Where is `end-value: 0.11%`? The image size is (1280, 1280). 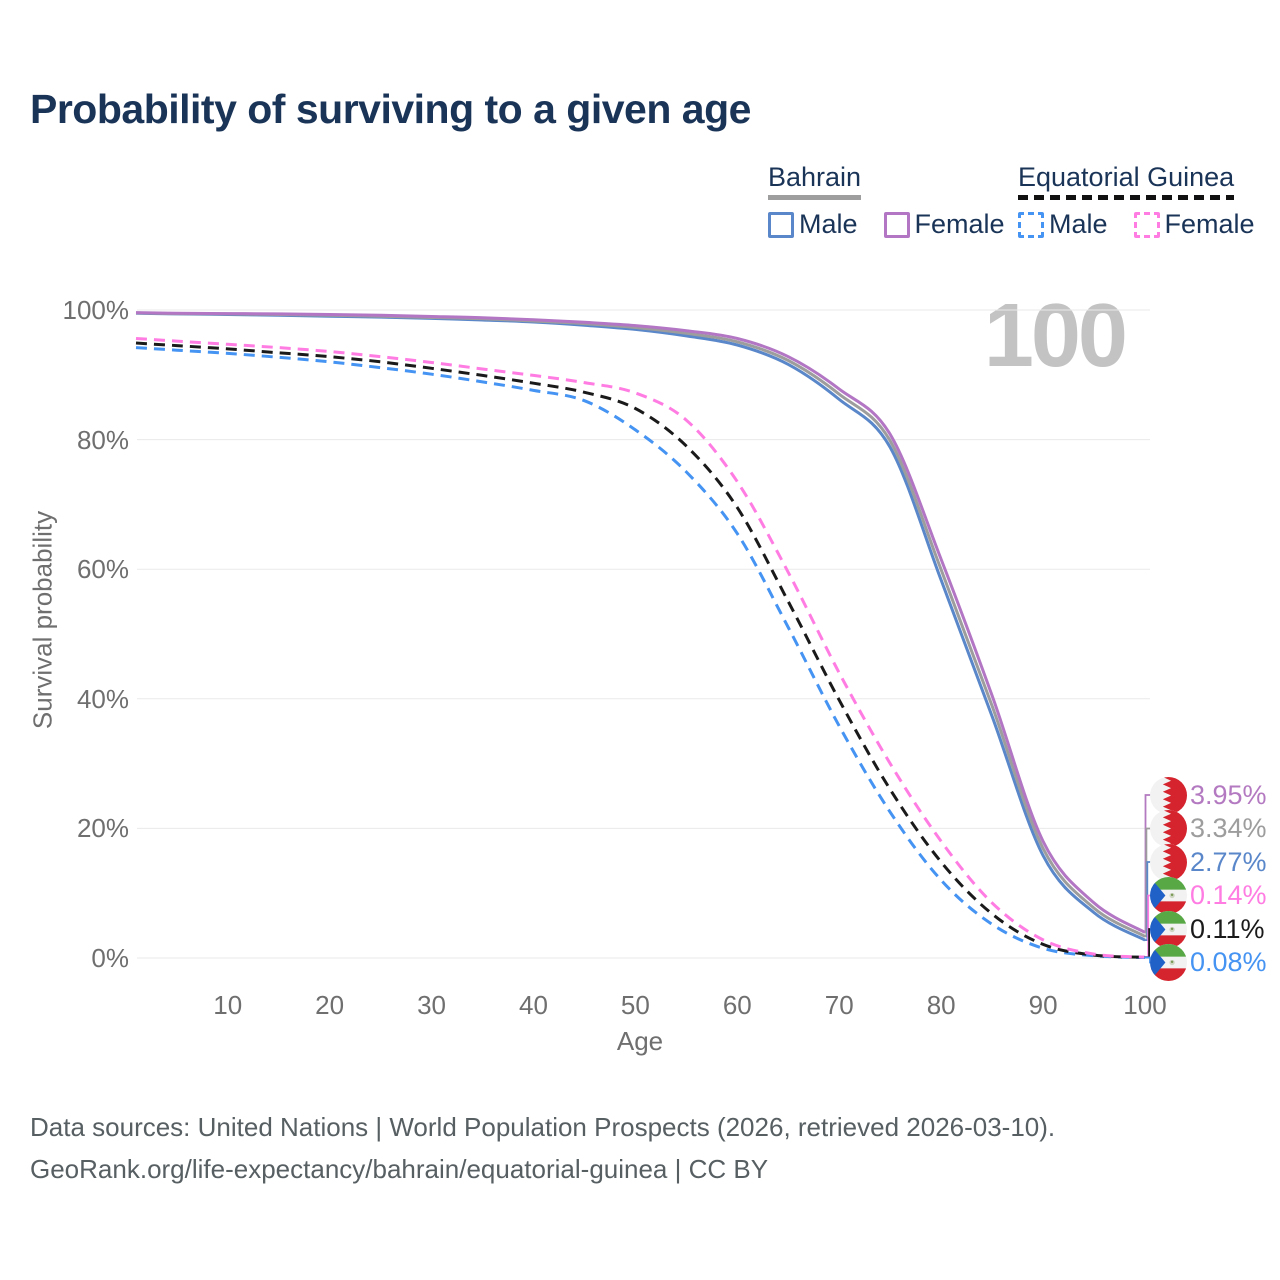 end-value: 0.11% is located at coordinates (1227, 928).